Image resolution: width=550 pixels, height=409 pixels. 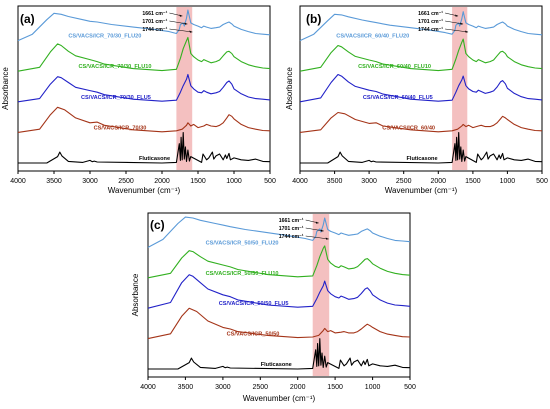 What do you see at coordinates (253, 335) in the screenshot?
I see `series-label-cs-vacs-icr-50-50: CS/VACS/ICR_50/50` at bounding box center [253, 335].